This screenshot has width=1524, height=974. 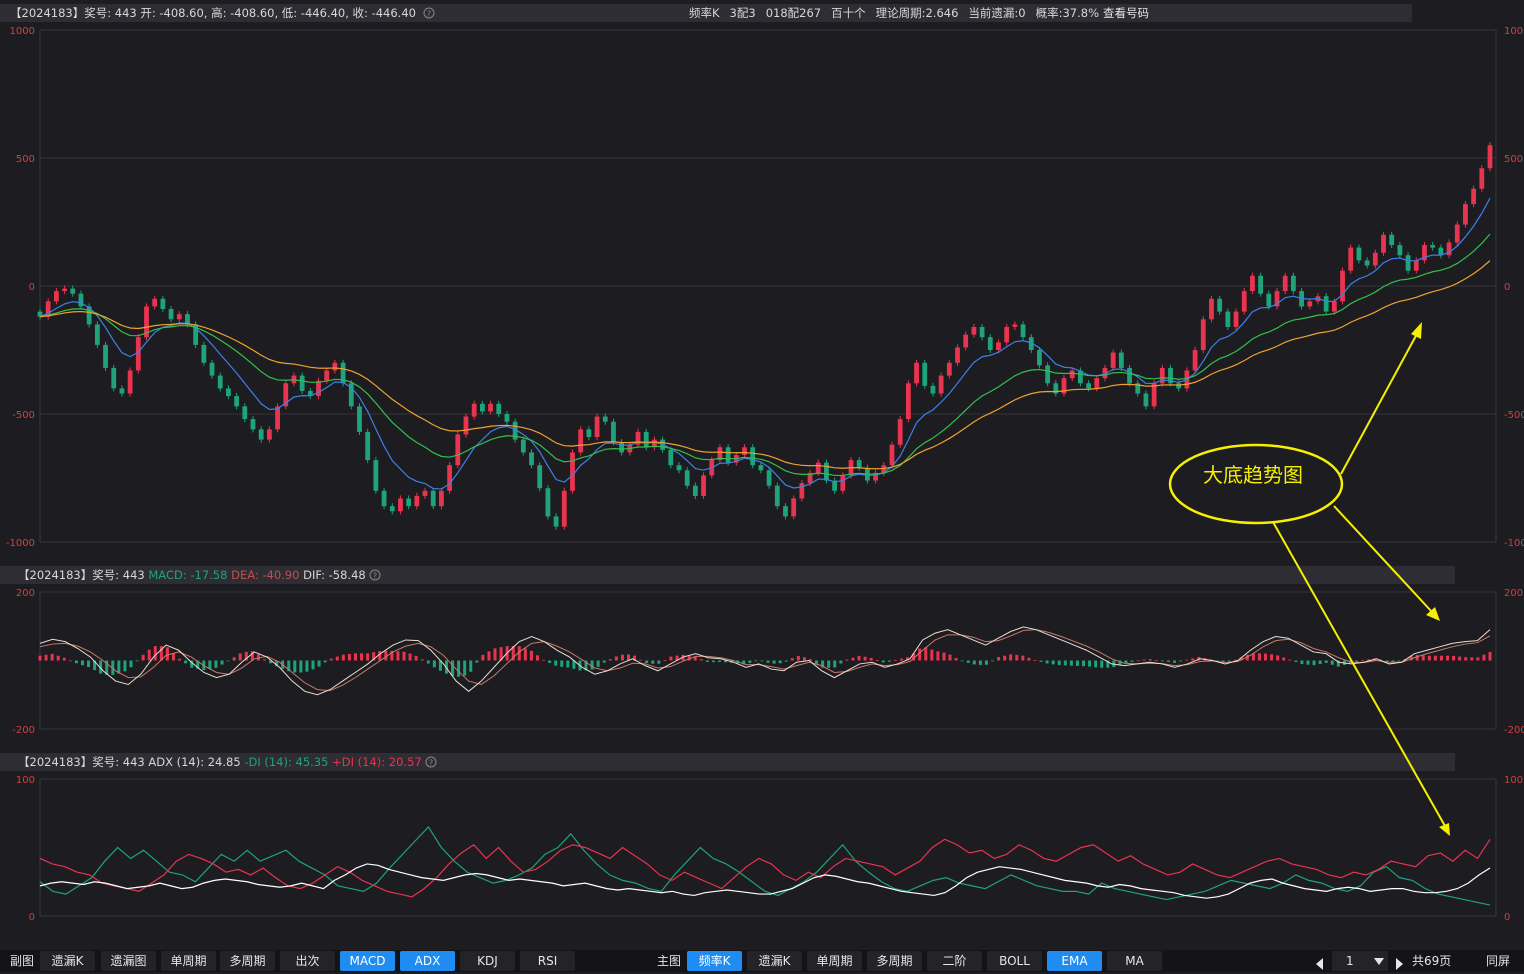 What do you see at coordinates (1400, 964) in the screenshot?
I see `next-page-icon` at bounding box center [1400, 964].